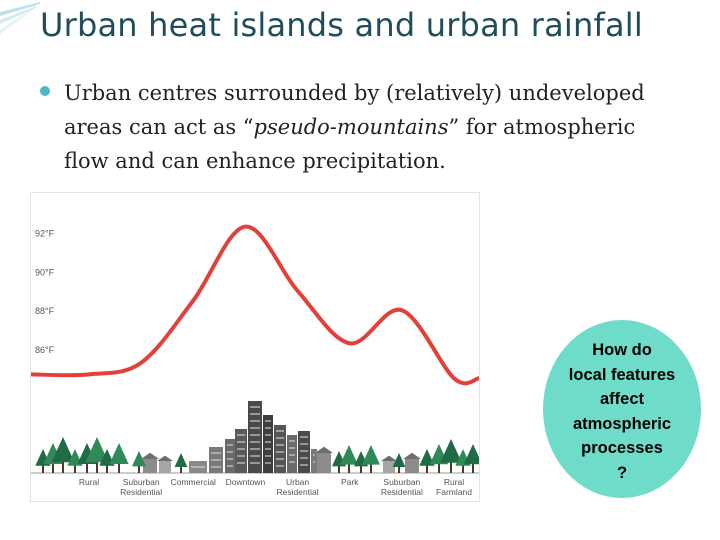 The height and width of the screenshot is (540, 720). What do you see at coordinates (622, 374) in the screenshot?
I see `callout-line-2: local features` at bounding box center [622, 374].